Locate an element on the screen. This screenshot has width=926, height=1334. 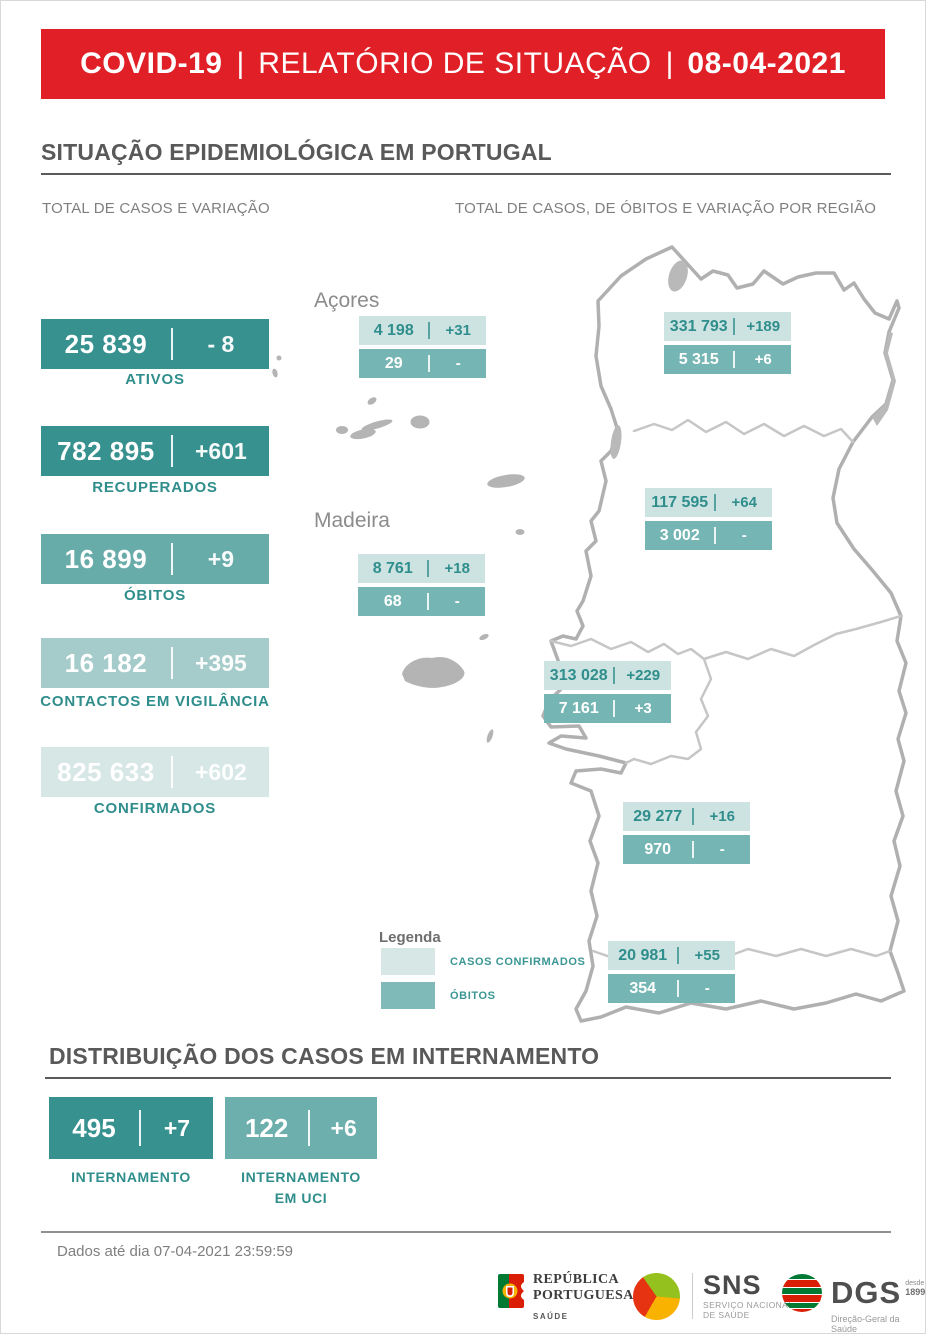
republica-line1: REPÚBLICA is located at coordinates (576, 1279).